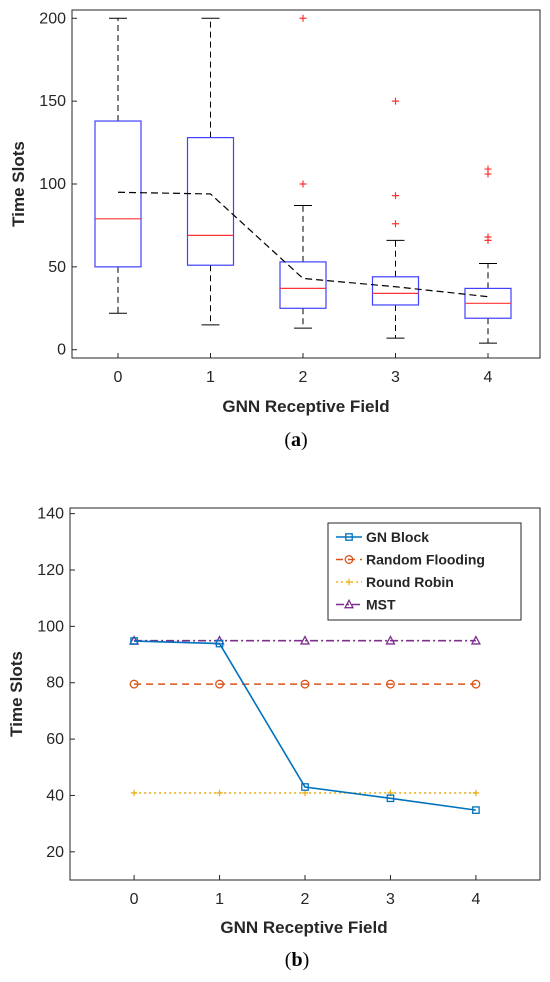 This screenshot has height=982, width=550. I want to click on x-tick-label-a: 2, so click(303, 377).